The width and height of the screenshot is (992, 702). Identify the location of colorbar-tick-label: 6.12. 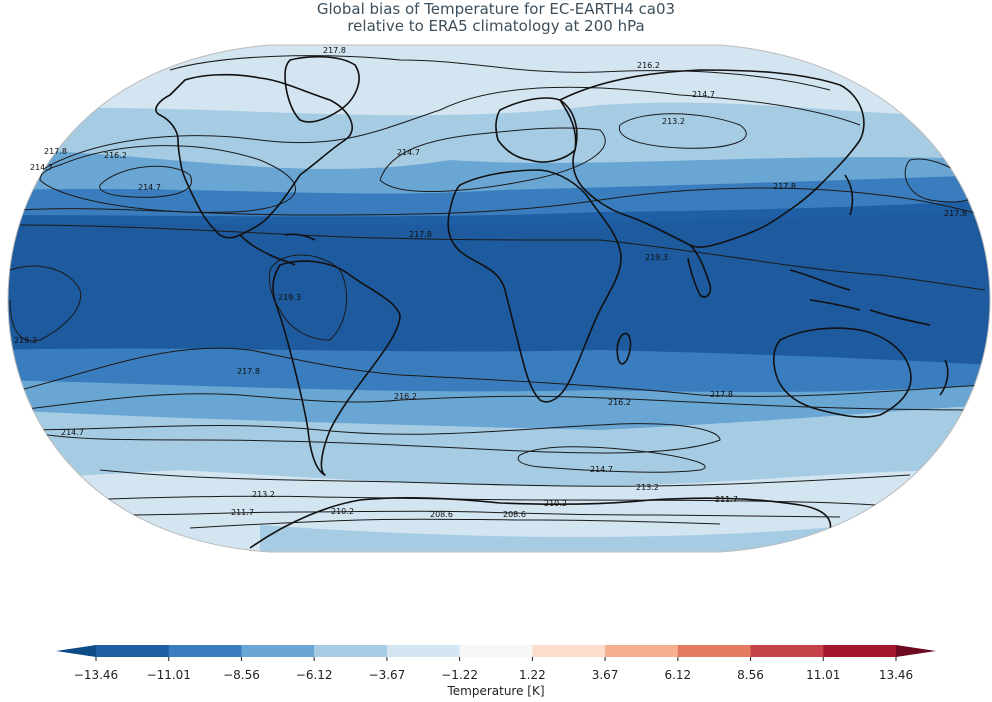
(677, 675).